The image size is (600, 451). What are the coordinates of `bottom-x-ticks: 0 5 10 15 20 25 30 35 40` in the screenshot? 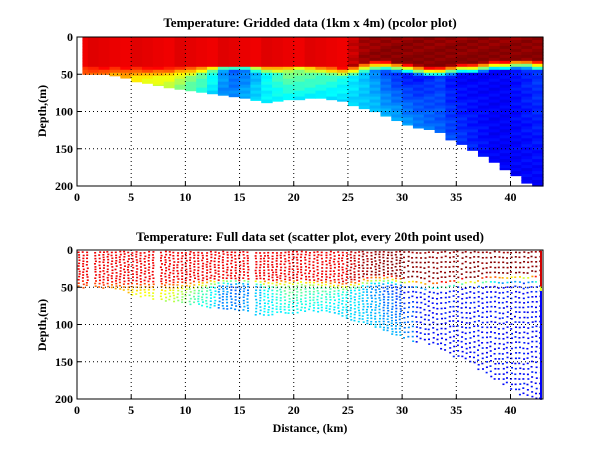 It's located at (295, 406).